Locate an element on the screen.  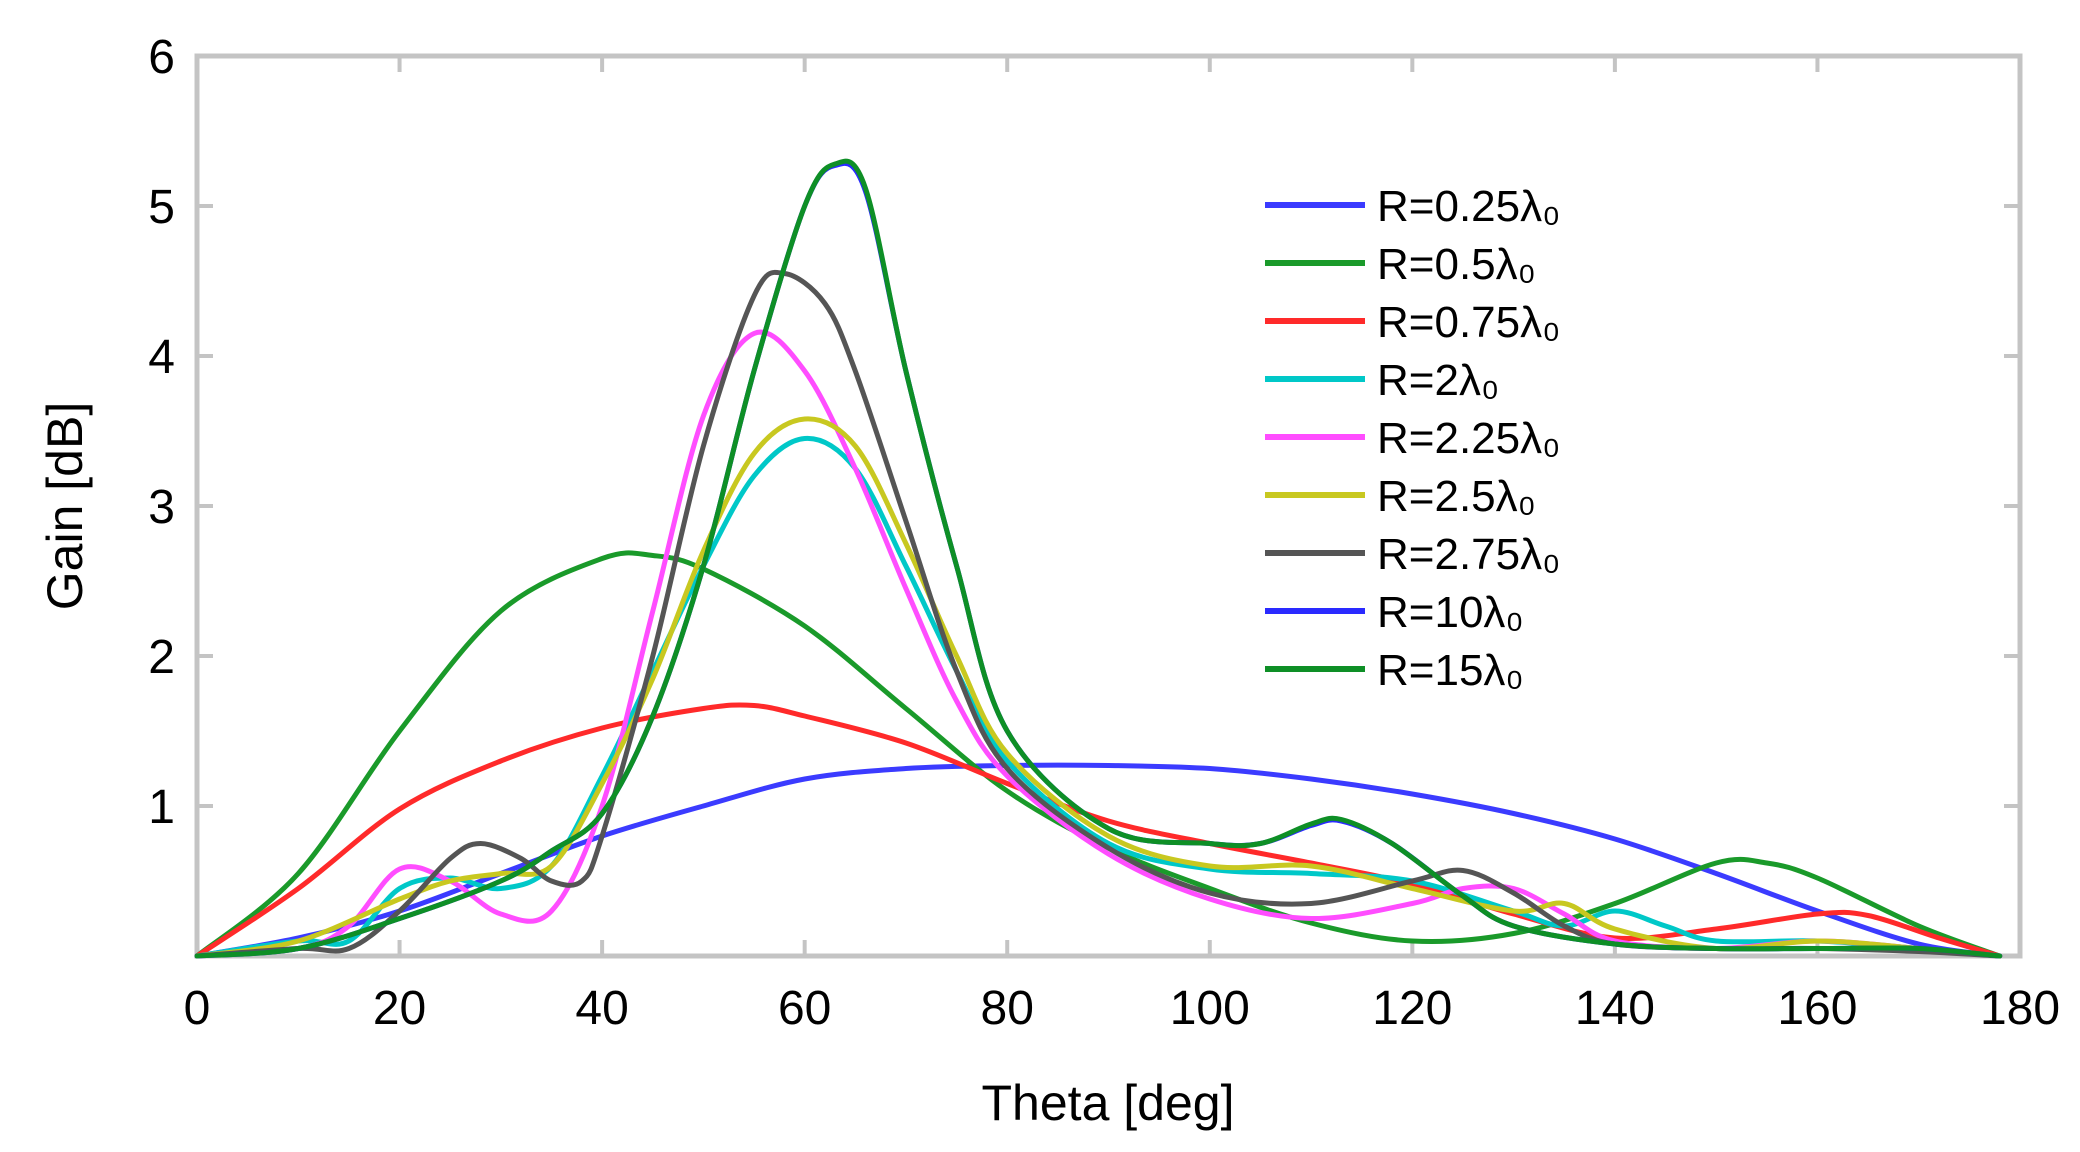
x-tick-label: 100 is located at coordinates (1210, 1008).